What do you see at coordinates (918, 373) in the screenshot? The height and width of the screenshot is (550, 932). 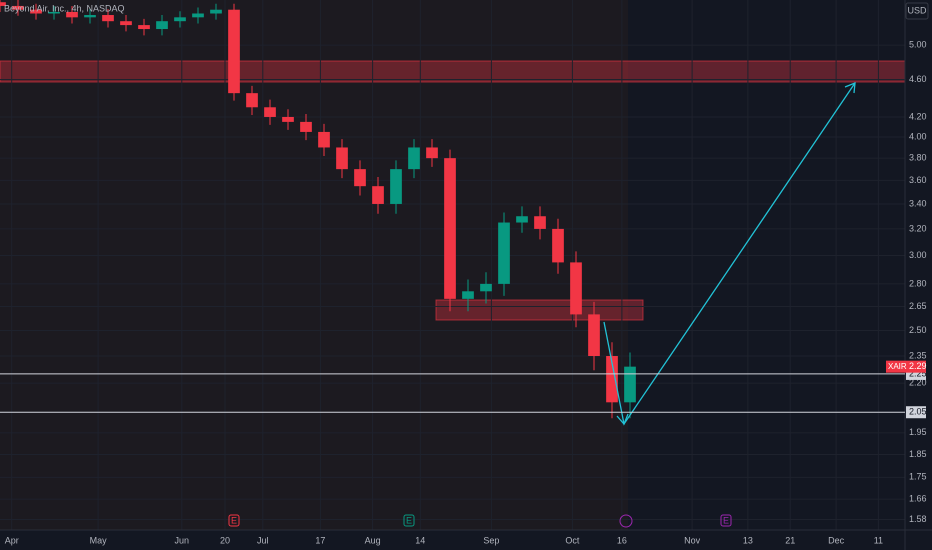 I see `level-label: 2.25` at bounding box center [918, 373].